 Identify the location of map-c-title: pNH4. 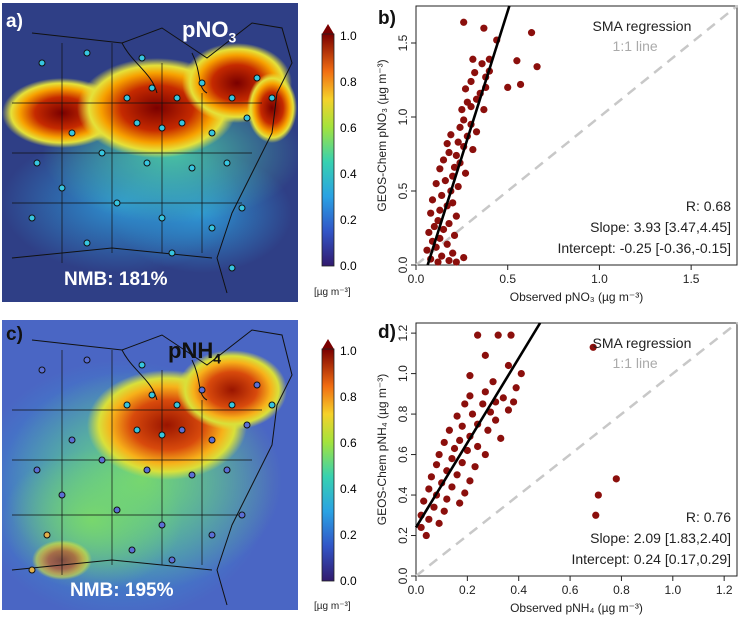
(195, 352).